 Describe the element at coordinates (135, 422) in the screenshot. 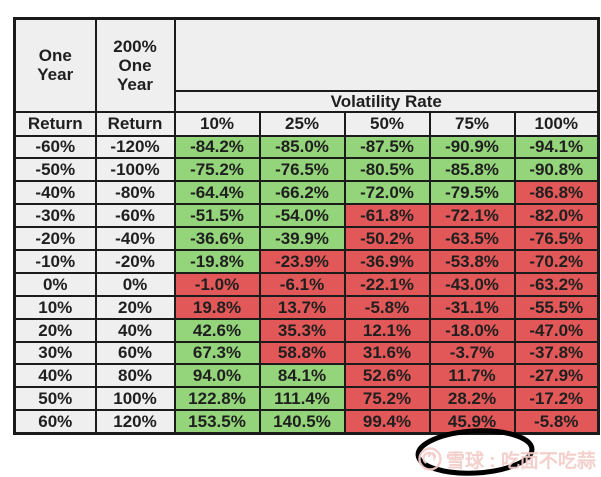

I see `leveraged-return-cell: 120%` at that location.